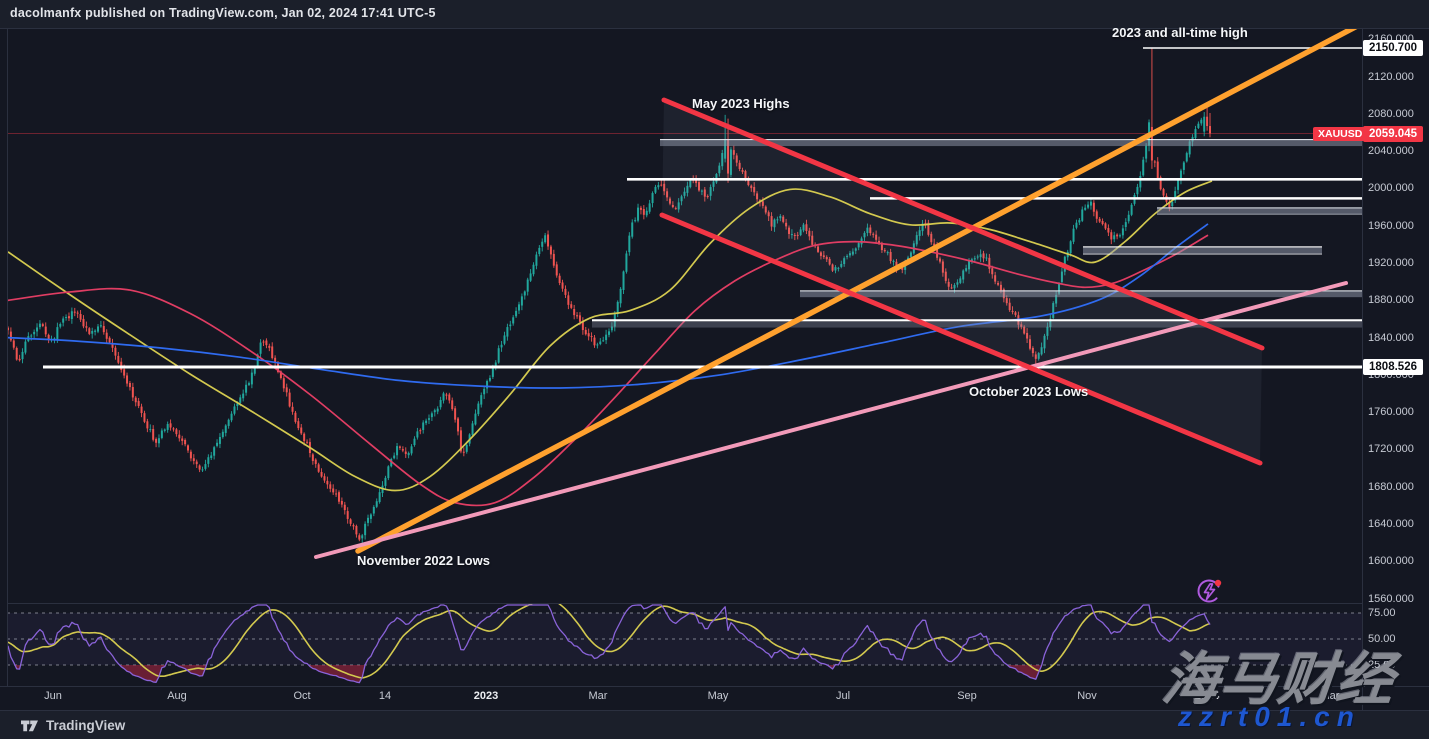 This screenshot has height=739, width=1429. Describe the element at coordinates (1391, 449) in the screenshot. I see `price-axis-tick: 1720.000` at that location.